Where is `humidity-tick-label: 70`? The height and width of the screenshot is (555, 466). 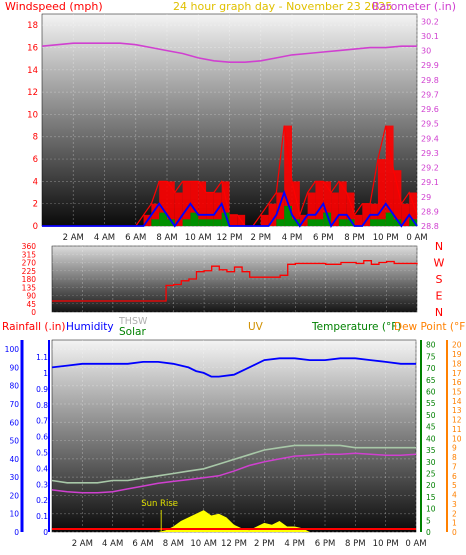 humidity-tick-label: 70 is located at coordinates (14, 404).